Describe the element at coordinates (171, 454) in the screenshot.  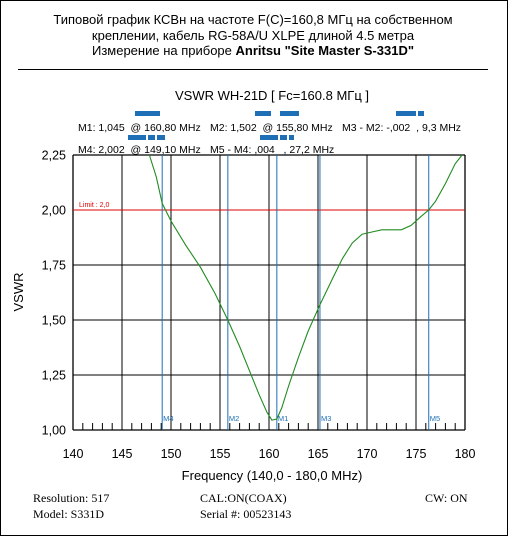
I see `x-tick-label: 150` at that location.